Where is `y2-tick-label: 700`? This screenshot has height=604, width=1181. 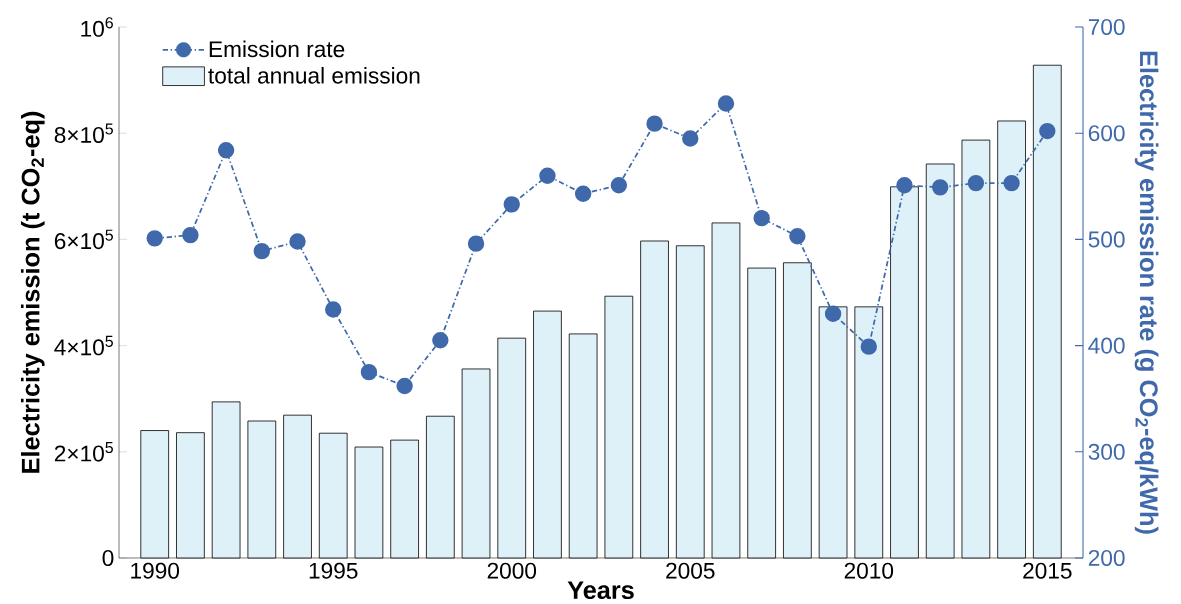
y2-tick-label: 700 is located at coordinates (1106, 27).